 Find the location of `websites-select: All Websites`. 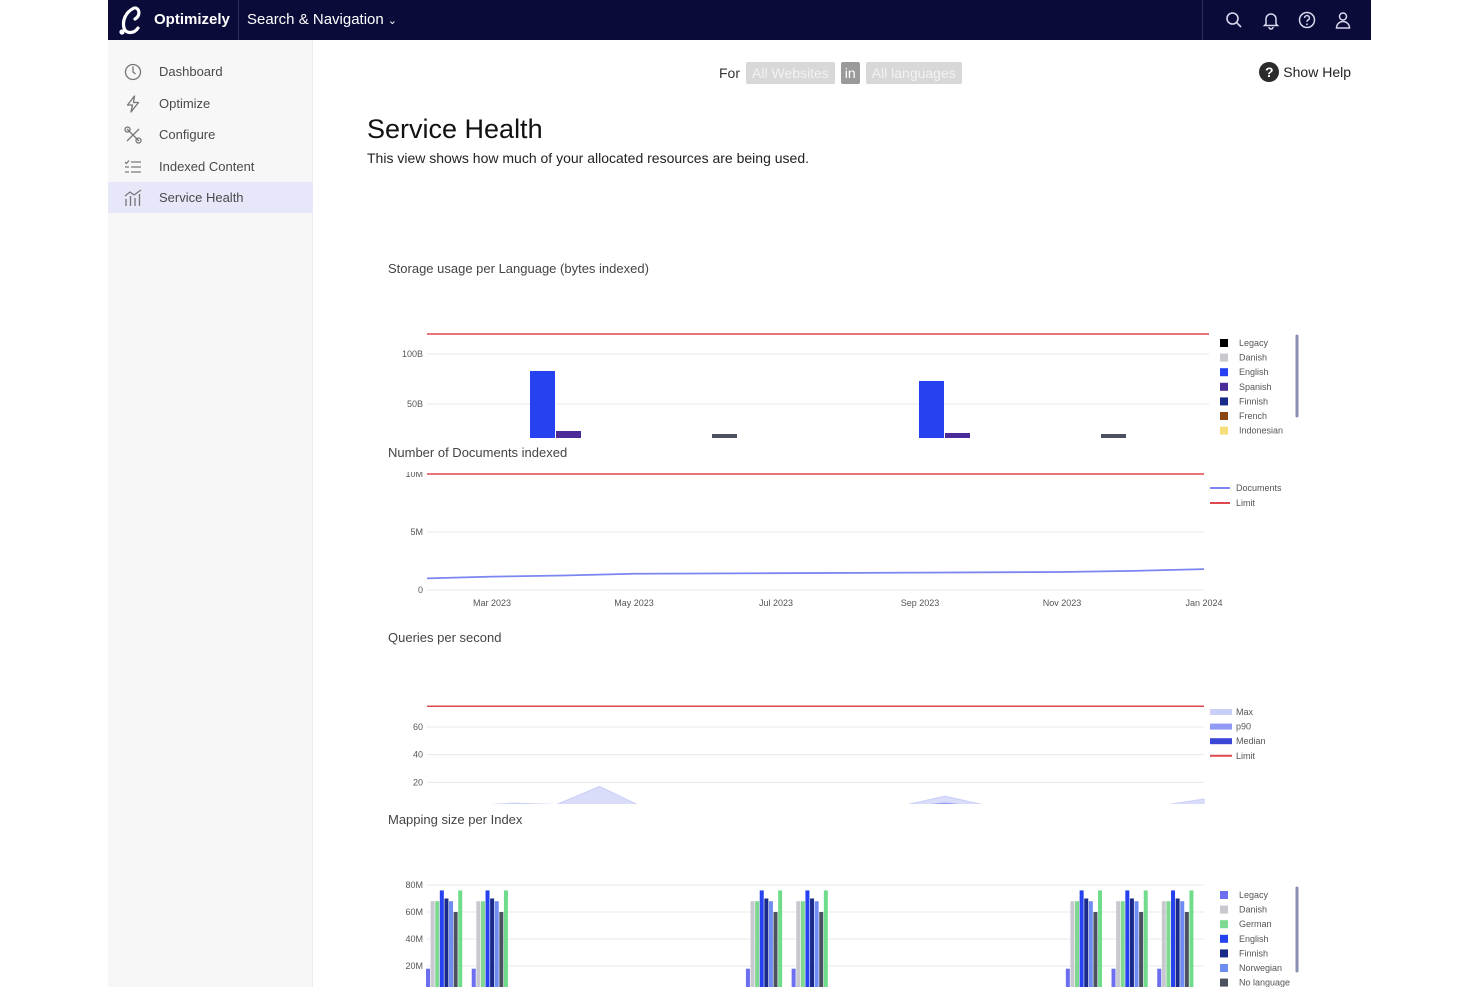

websites-select: All Websites is located at coordinates (790, 73).